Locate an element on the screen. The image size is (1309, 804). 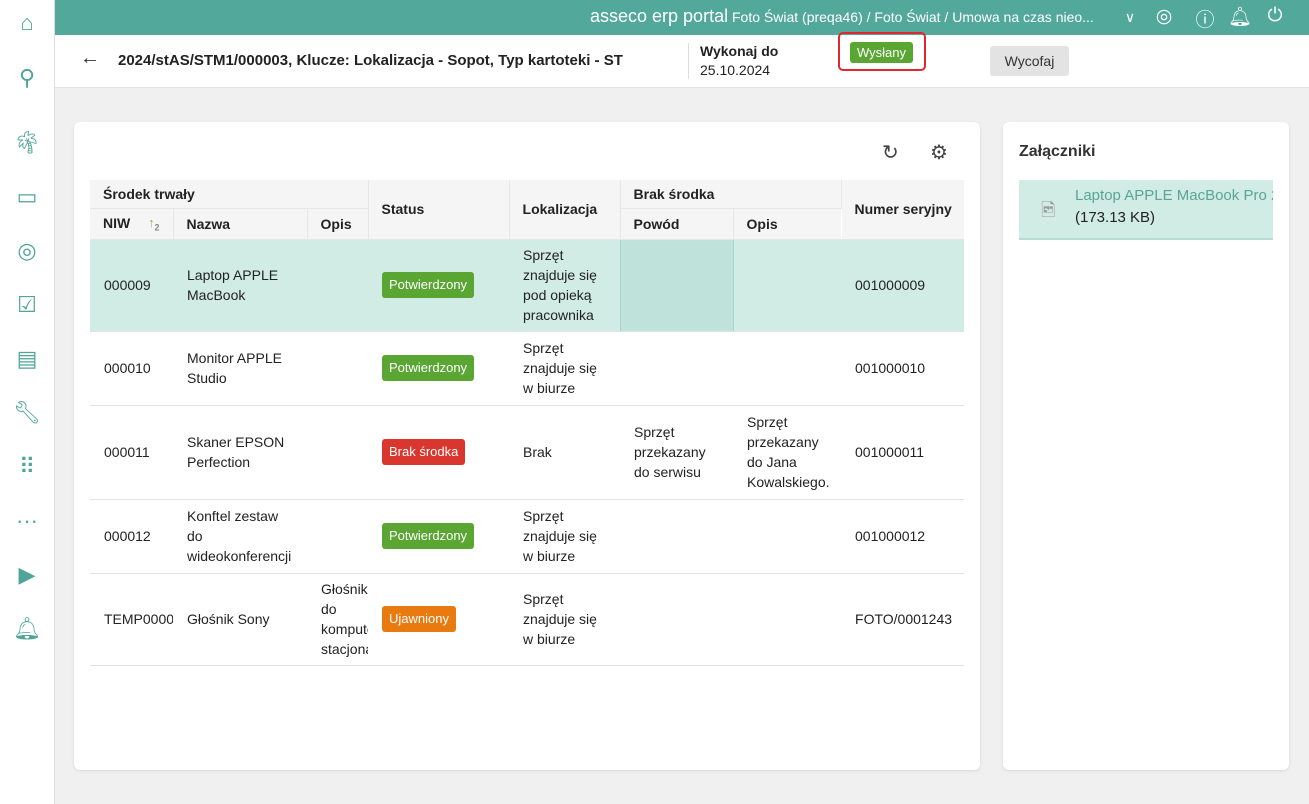
wallet-icon: ▭ is located at coordinates (27, 196).